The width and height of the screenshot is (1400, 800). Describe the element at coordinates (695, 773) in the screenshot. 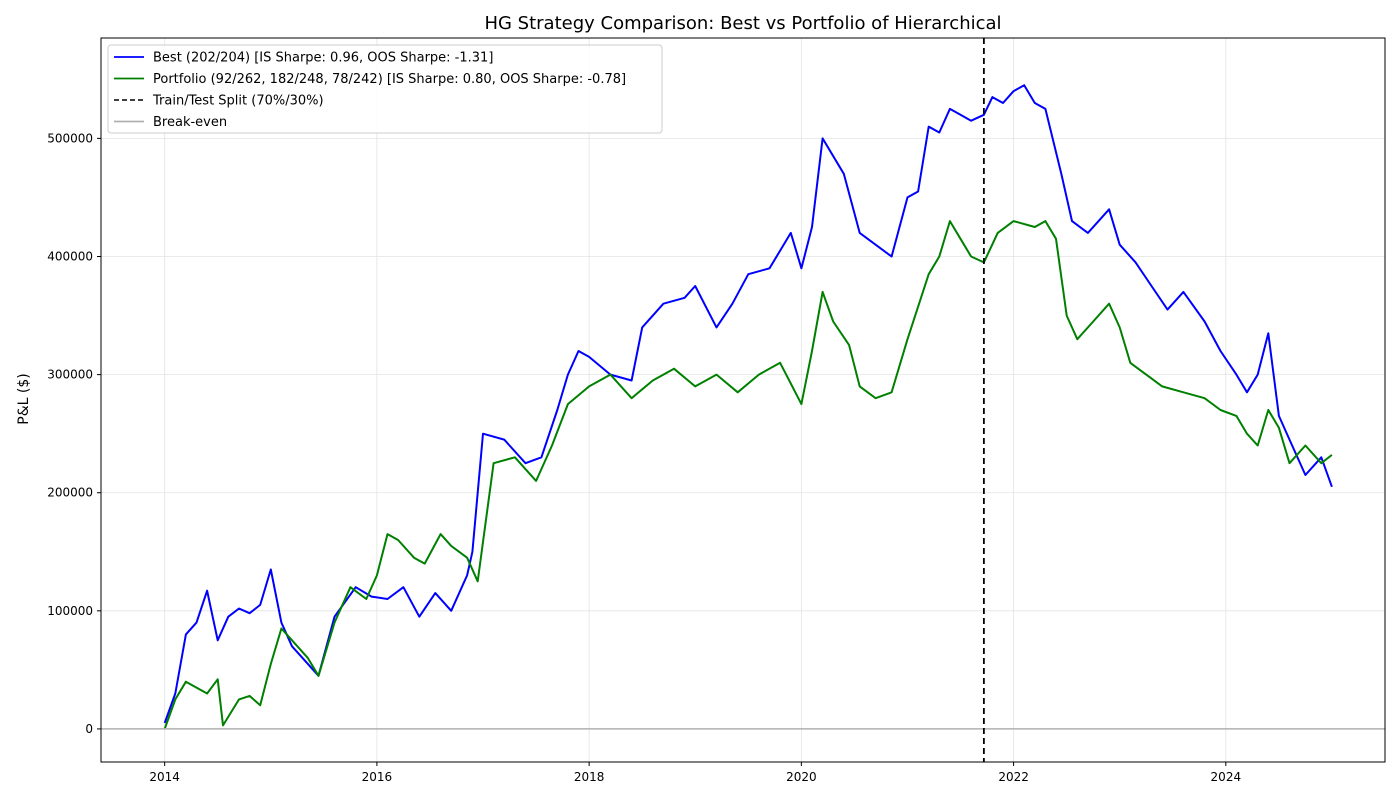

I see `x-axis: 2014 2016 2018 2020 2022 2024` at that location.